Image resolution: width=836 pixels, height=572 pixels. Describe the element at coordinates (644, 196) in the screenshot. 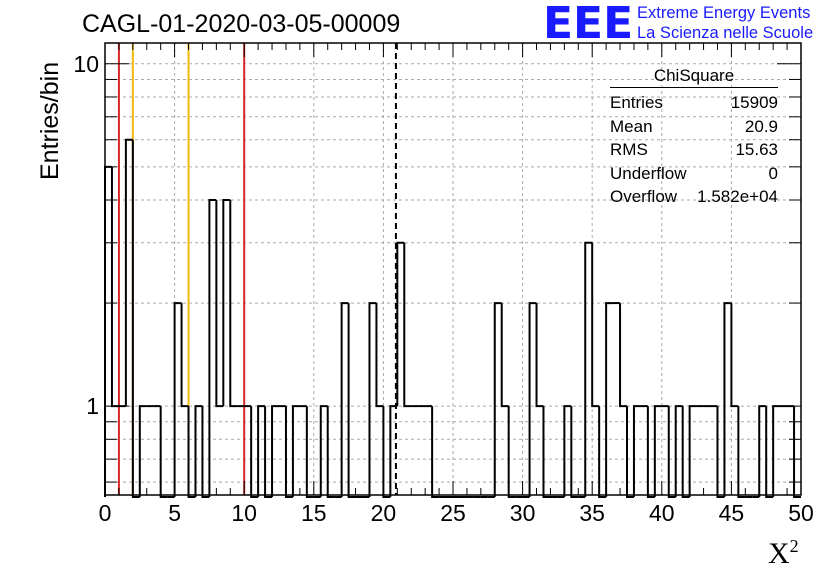

I see `stats-label: Overflow` at that location.